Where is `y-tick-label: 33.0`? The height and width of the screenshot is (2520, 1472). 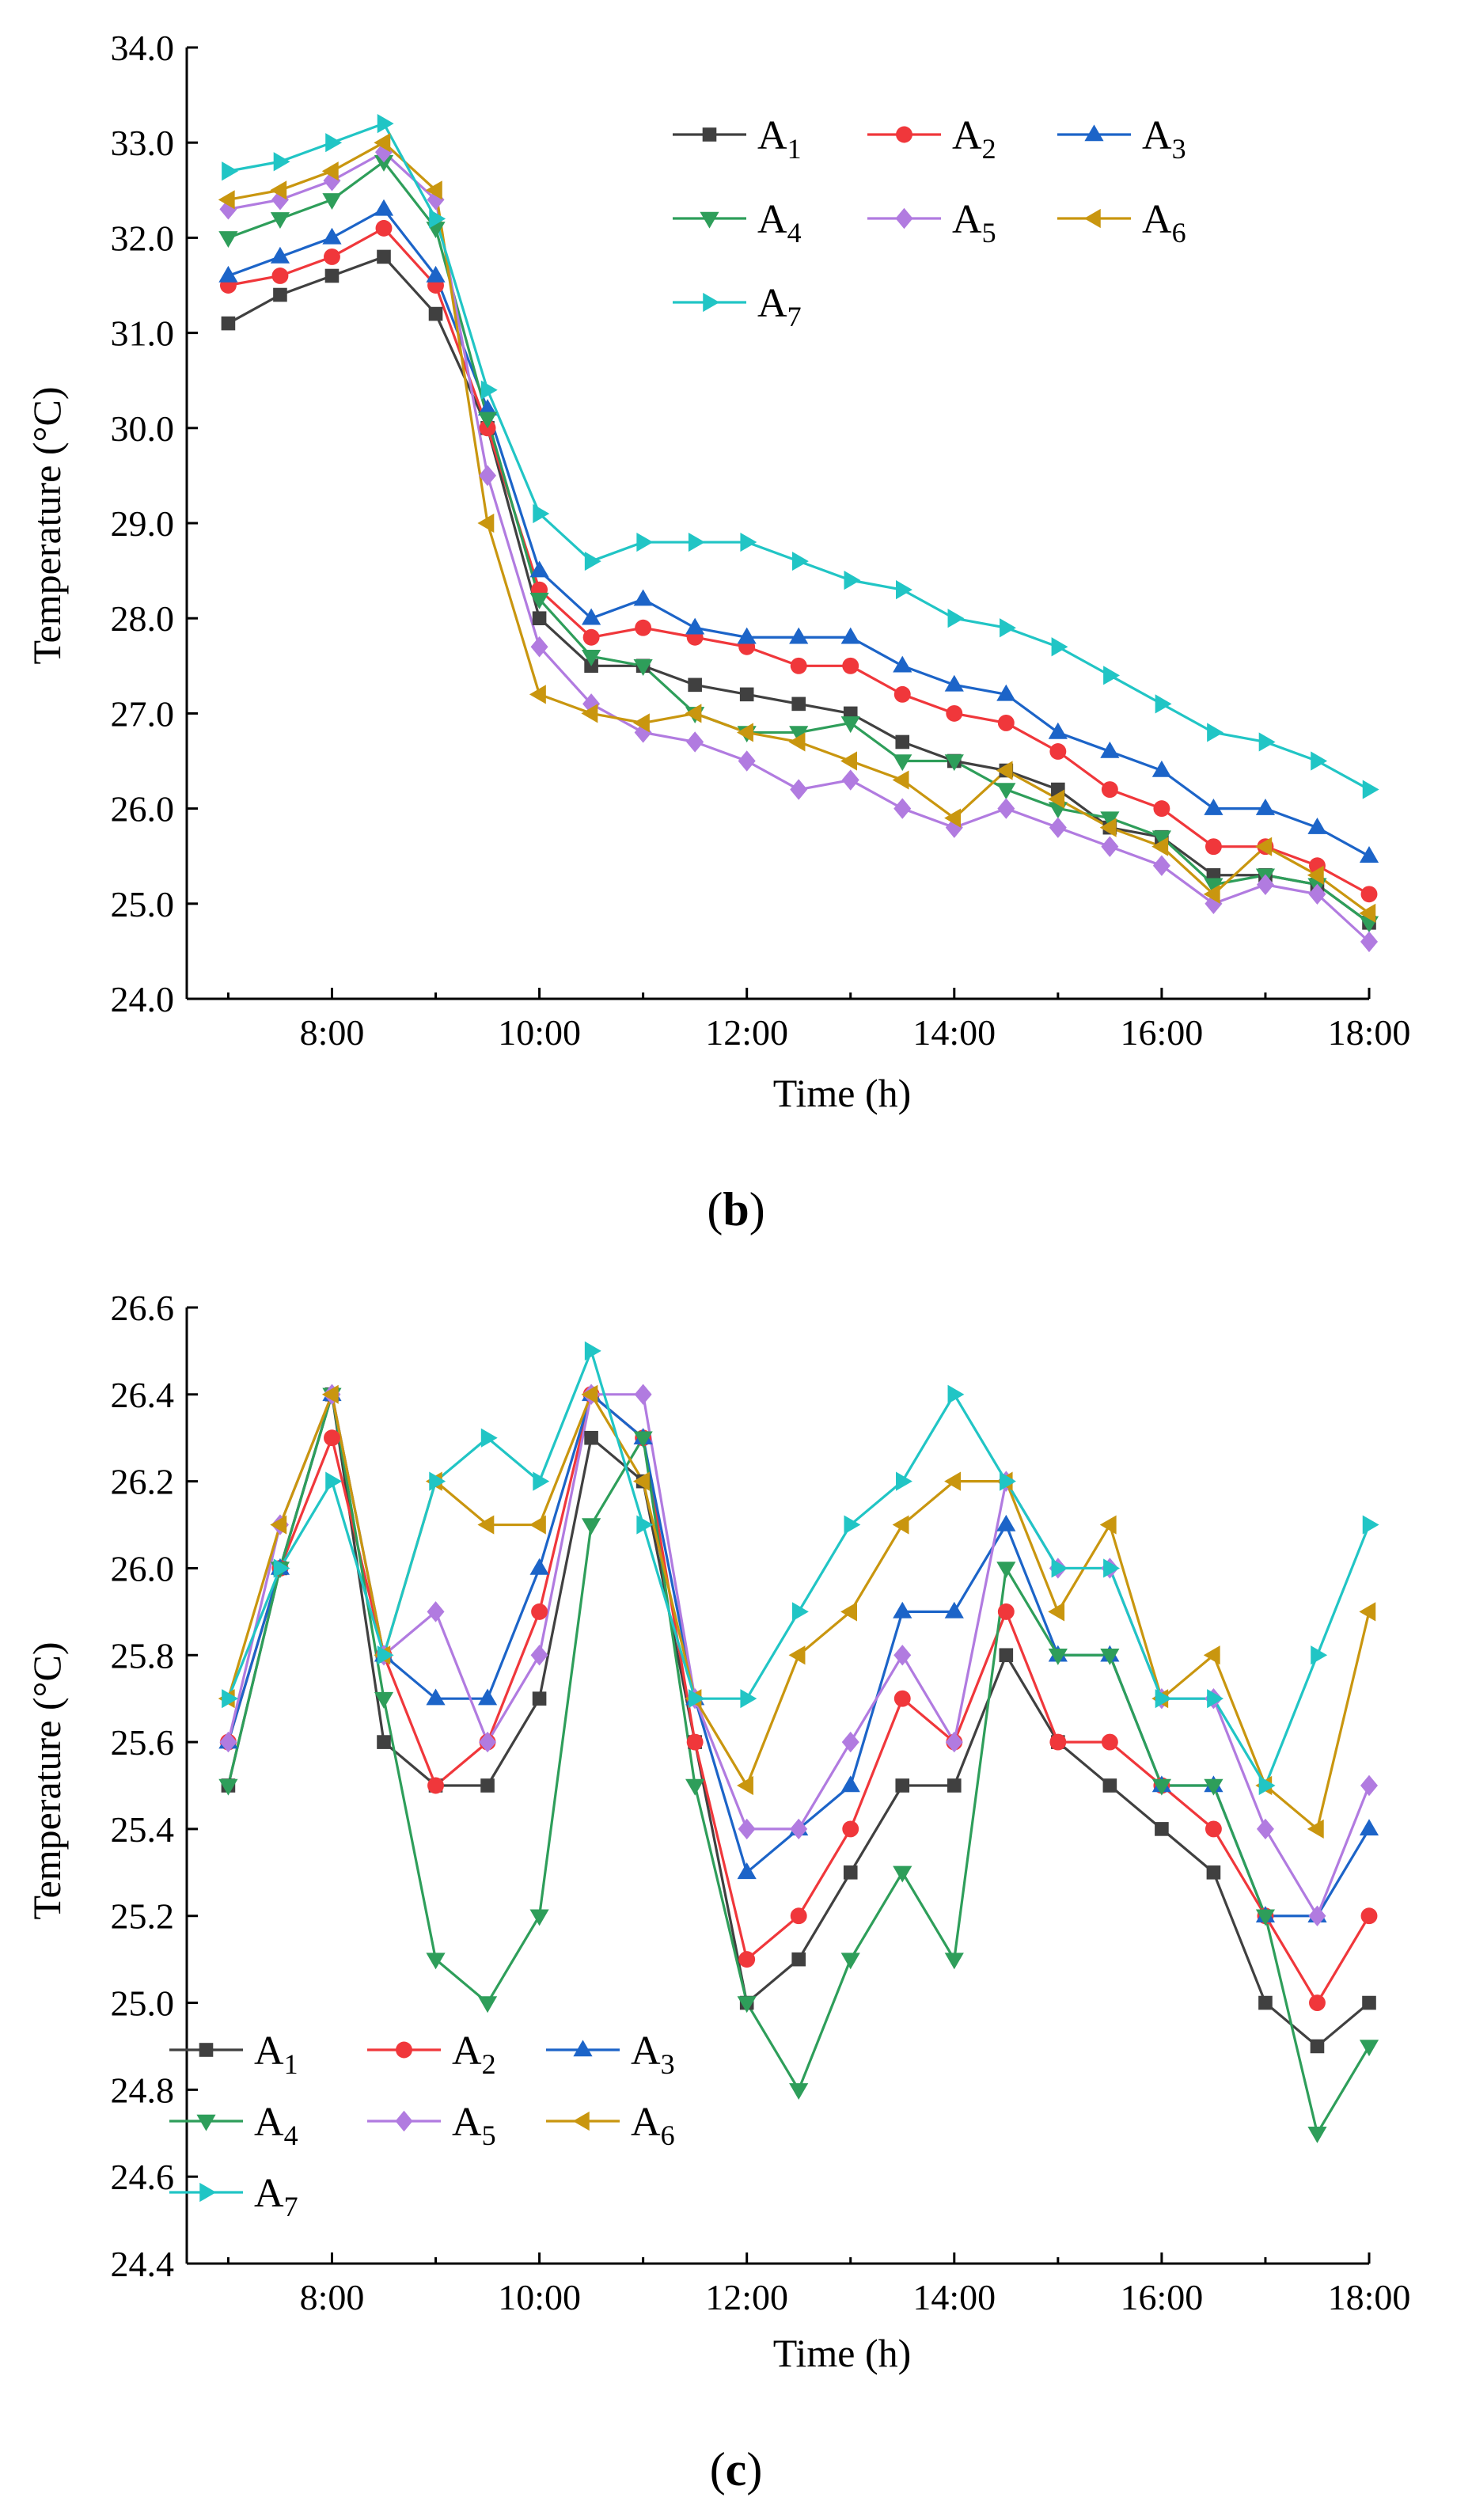
y-tick-label: 33.0 is located at coordinates (143, 143).